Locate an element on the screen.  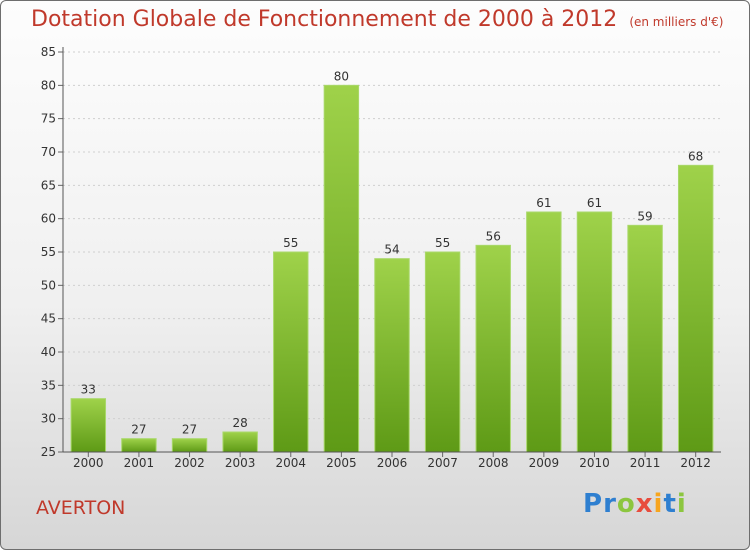
y-tick-label: 50 is located at coordinates (48, 285).